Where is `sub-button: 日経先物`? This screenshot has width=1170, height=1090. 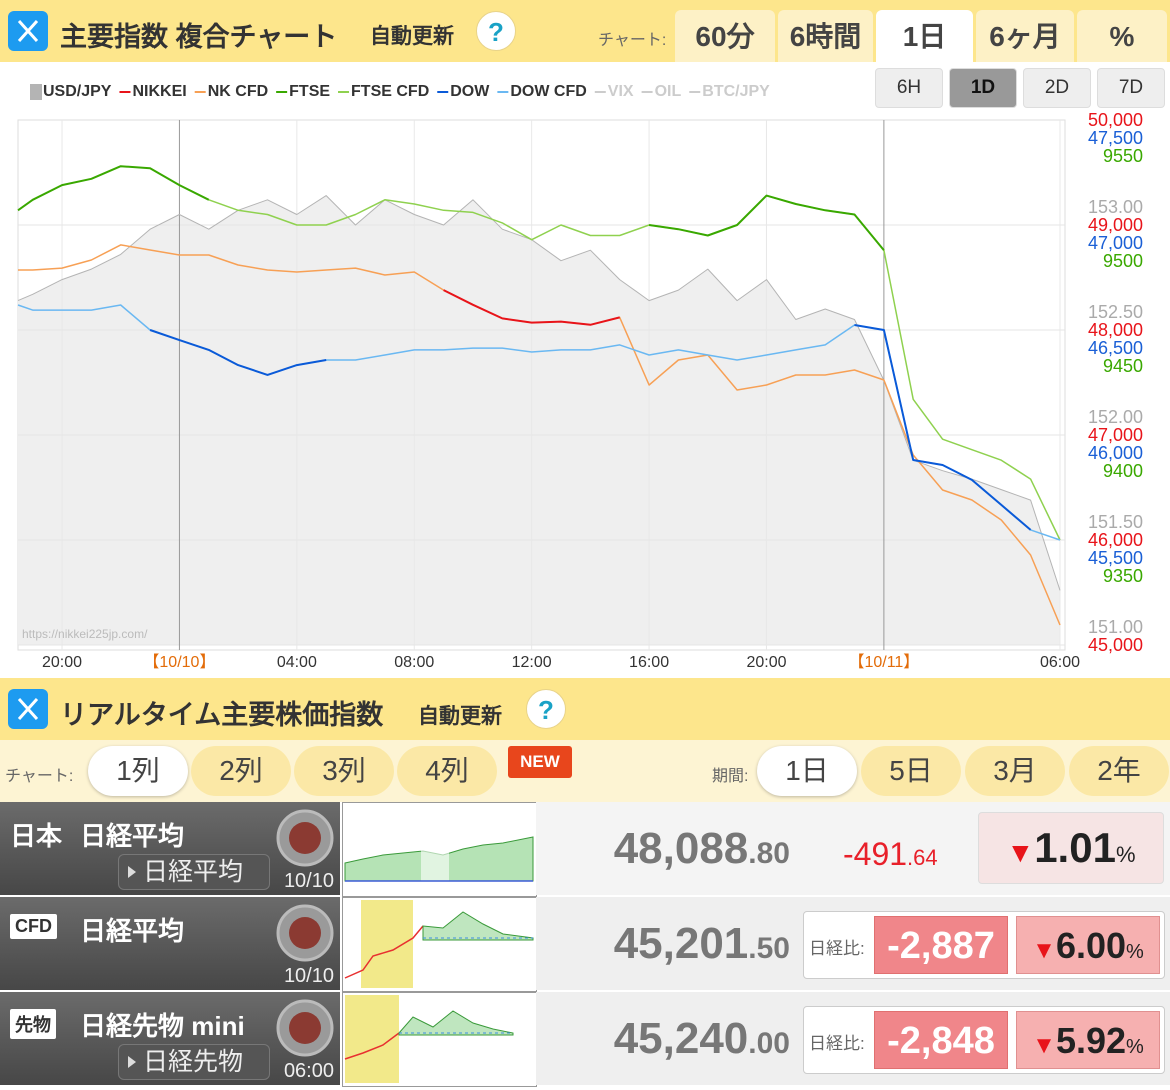
sub-button: 日経先物 is located at coordinates (194, 1062).